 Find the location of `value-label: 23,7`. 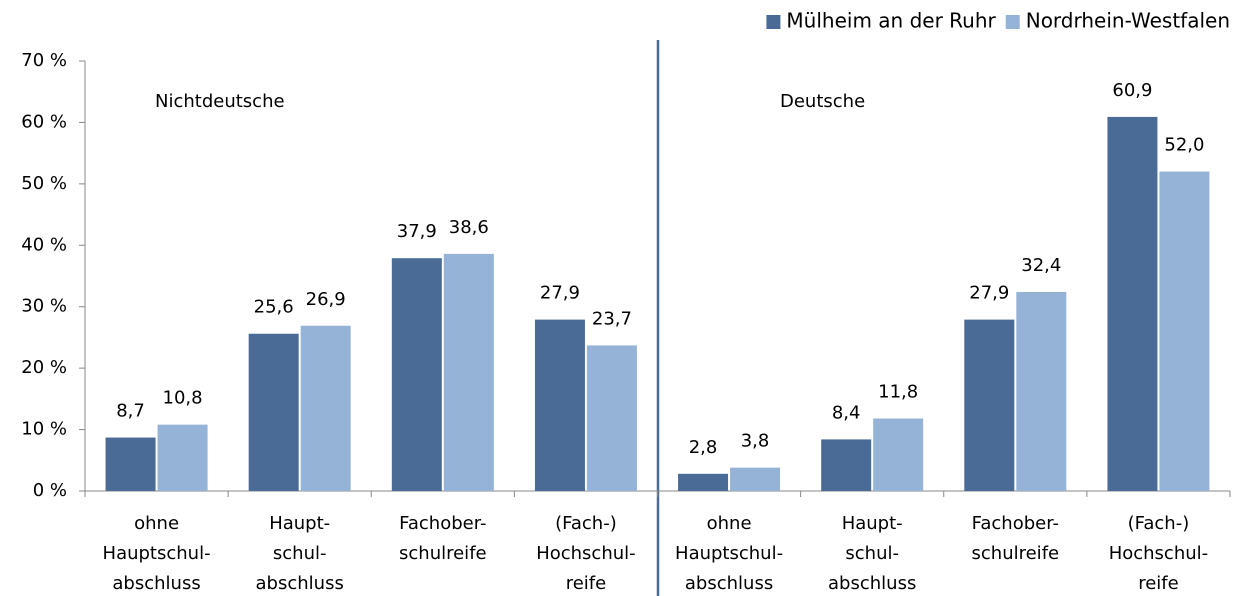

value-label: 23,7 is located at coordinates (612, 318).